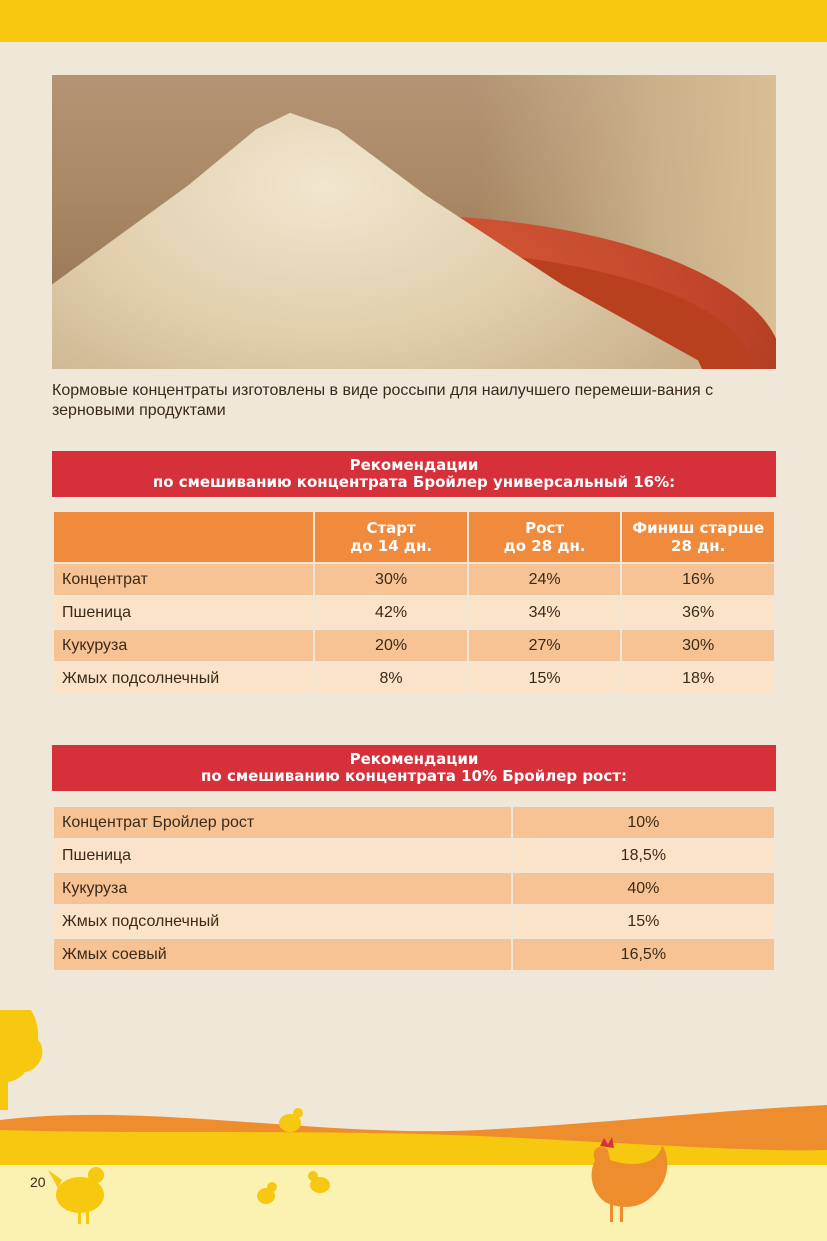 This screenshot has height=1241, width=827. What do you see at coordinates (183, 537) in the screenshot?
I see `table1-header-empty` at bounding box center [183, 537].